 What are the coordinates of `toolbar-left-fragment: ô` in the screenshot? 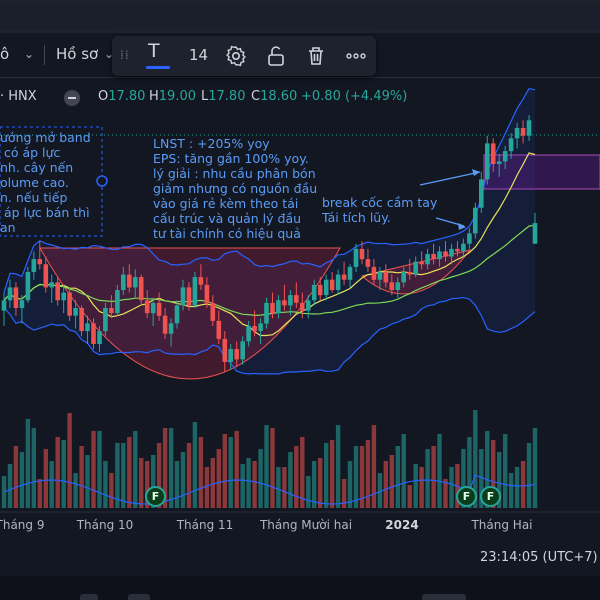 It's located at (5, 54).